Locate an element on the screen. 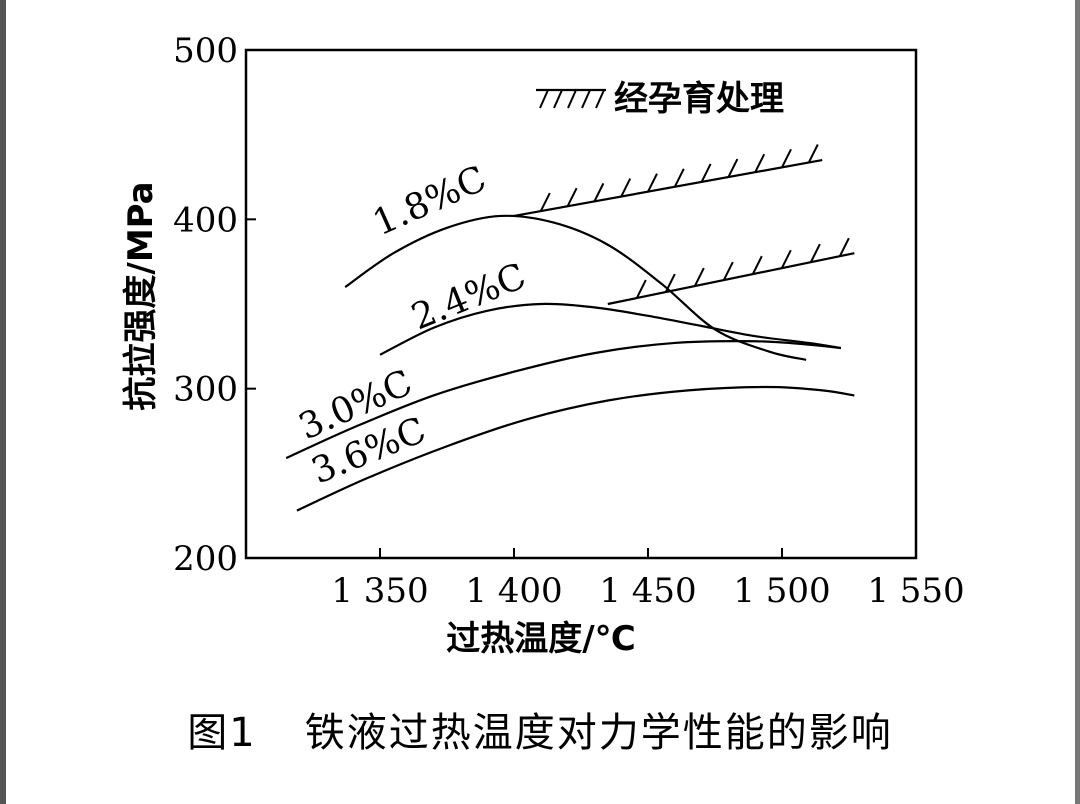  caption-number: 图1 is located at coordinates (222, 733).